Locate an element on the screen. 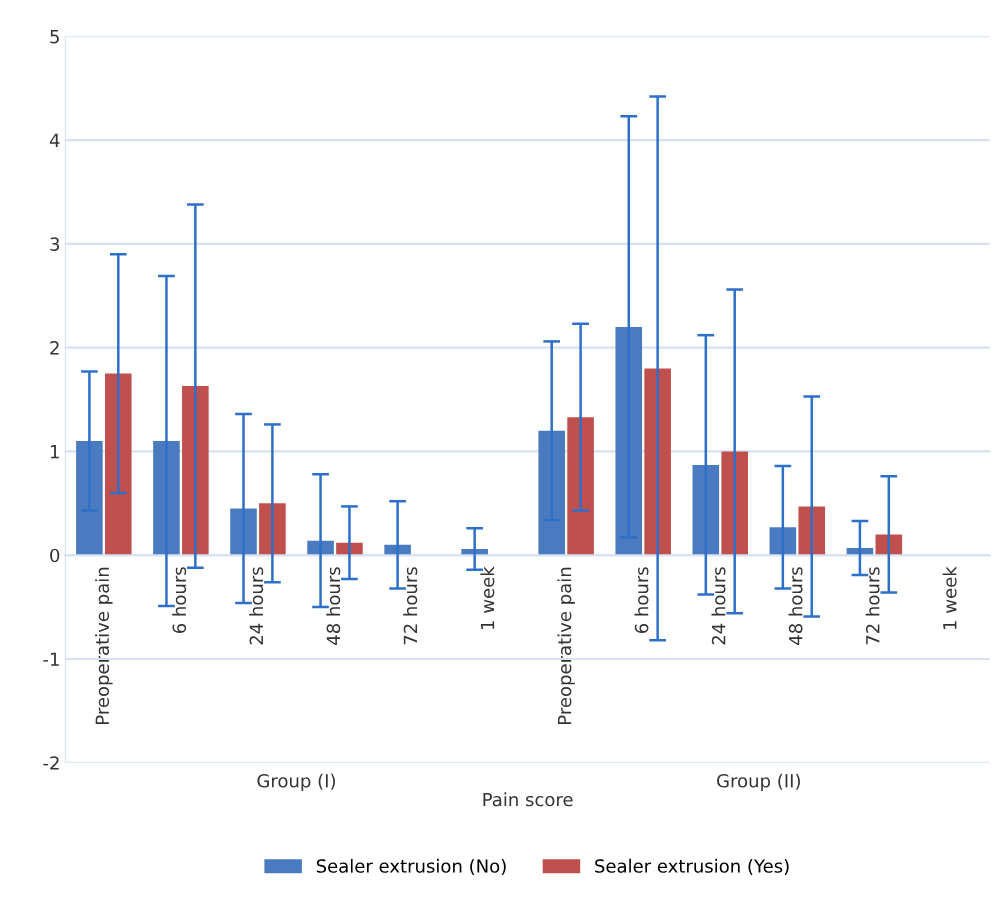 The width and height of the screenshot is (1005, 908). x-axis-title: Pain score is located at coordinates (528, 799).